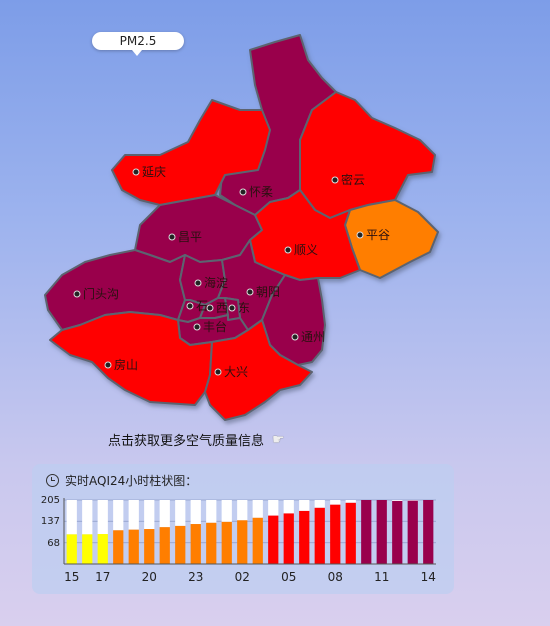 This screenshot has height=626, width=550. I want to click on district-marker-daxing, so click(218, 372).